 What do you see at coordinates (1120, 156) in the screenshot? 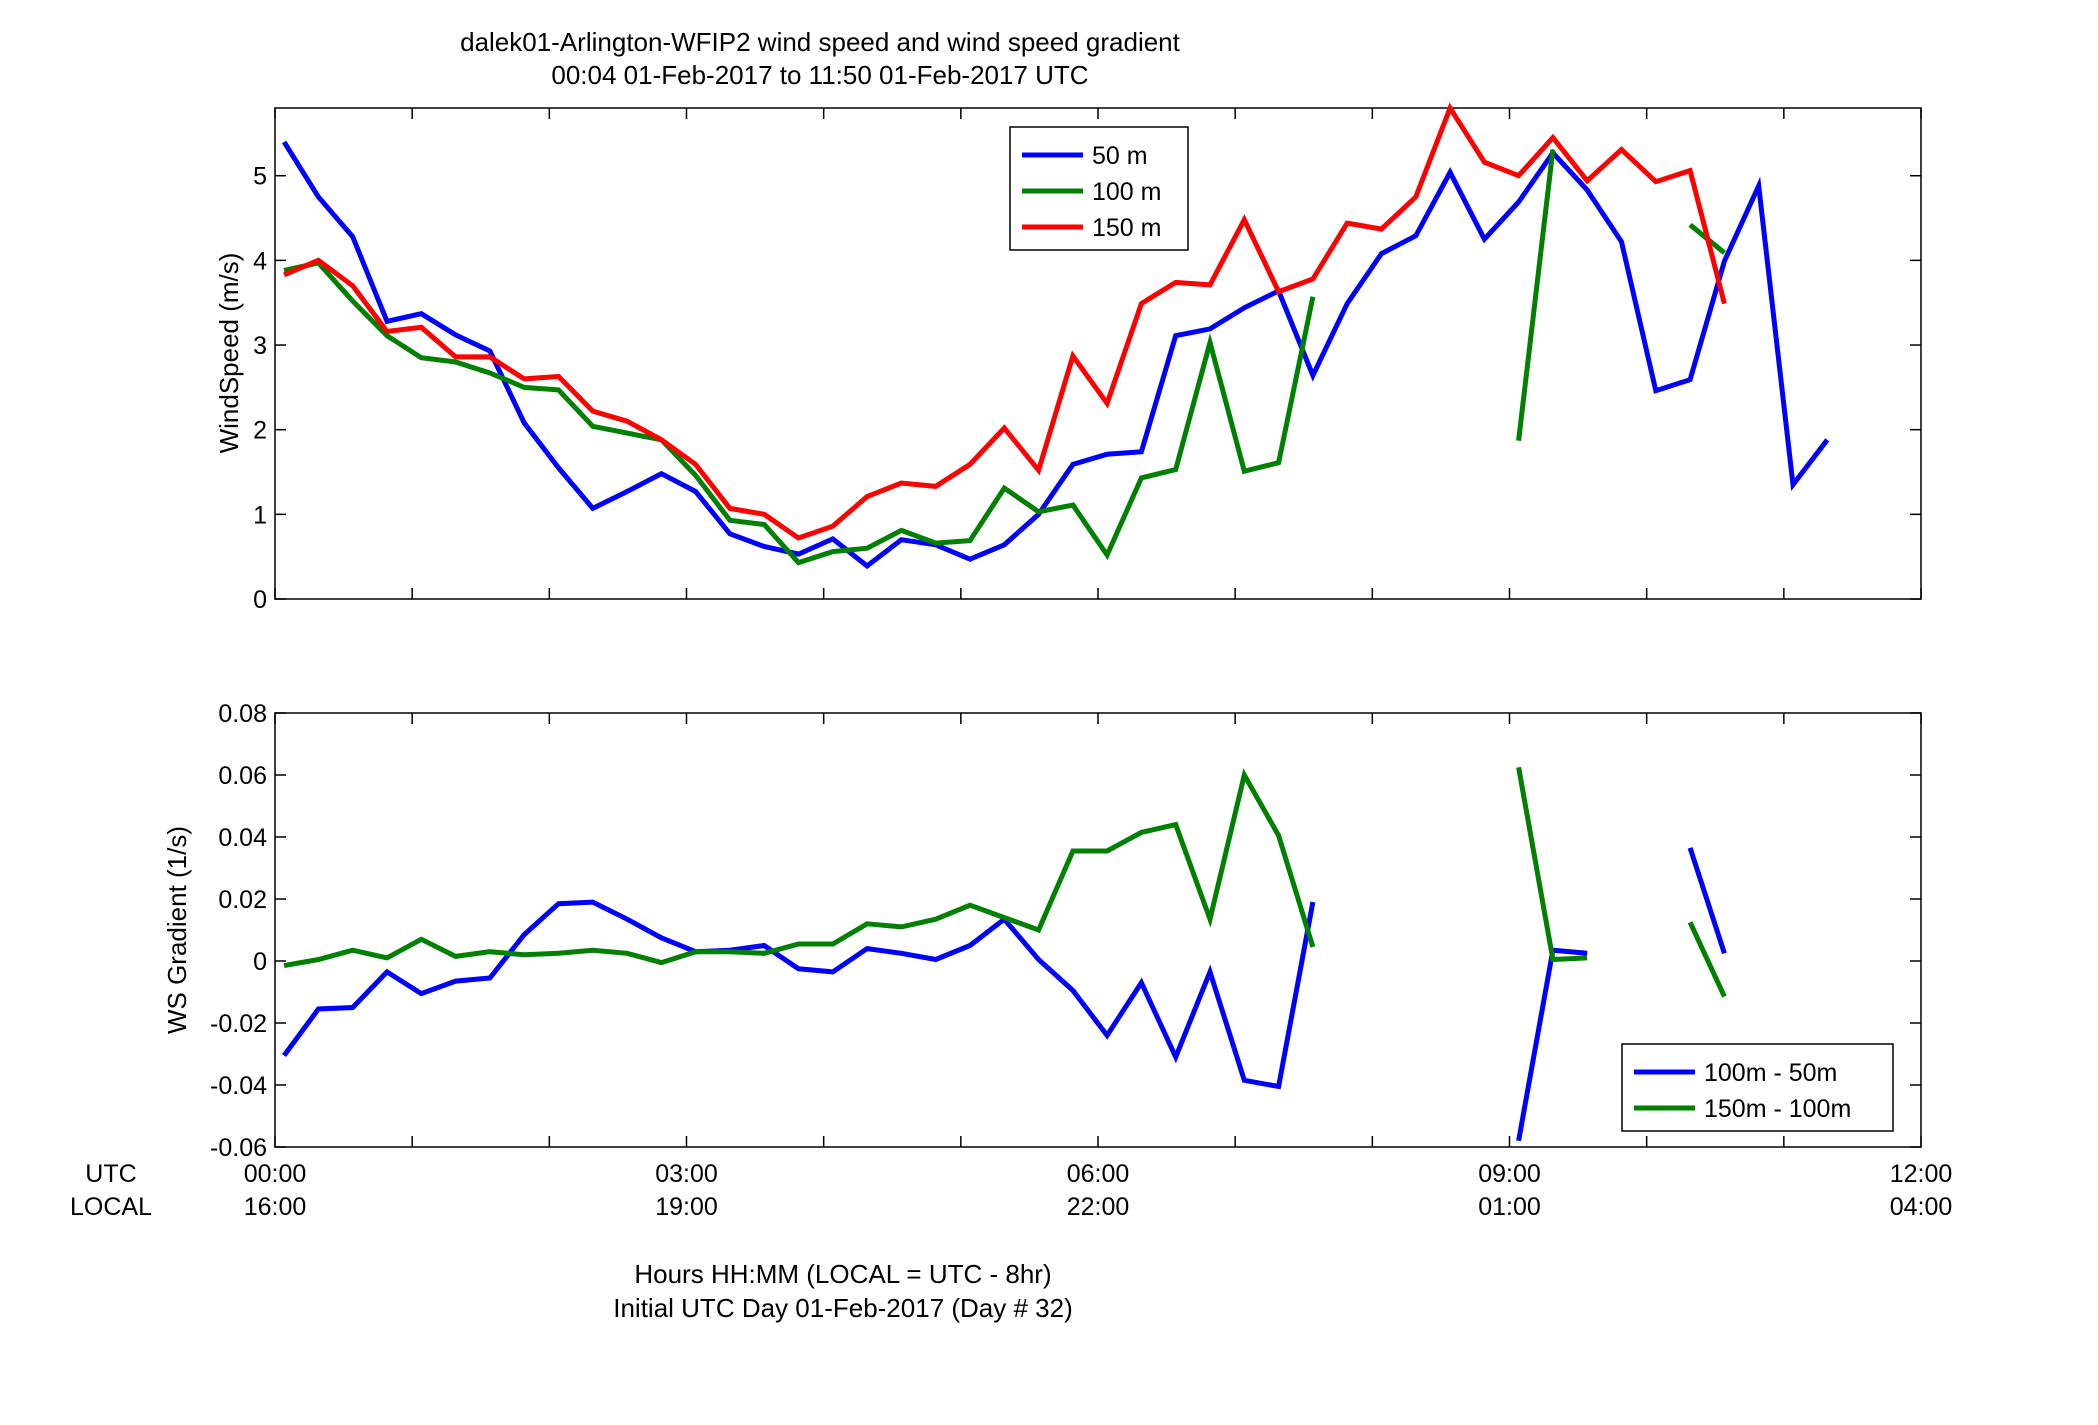
I see `windspeed-legend-label: 50 m` at bounding box center [1120, 156].